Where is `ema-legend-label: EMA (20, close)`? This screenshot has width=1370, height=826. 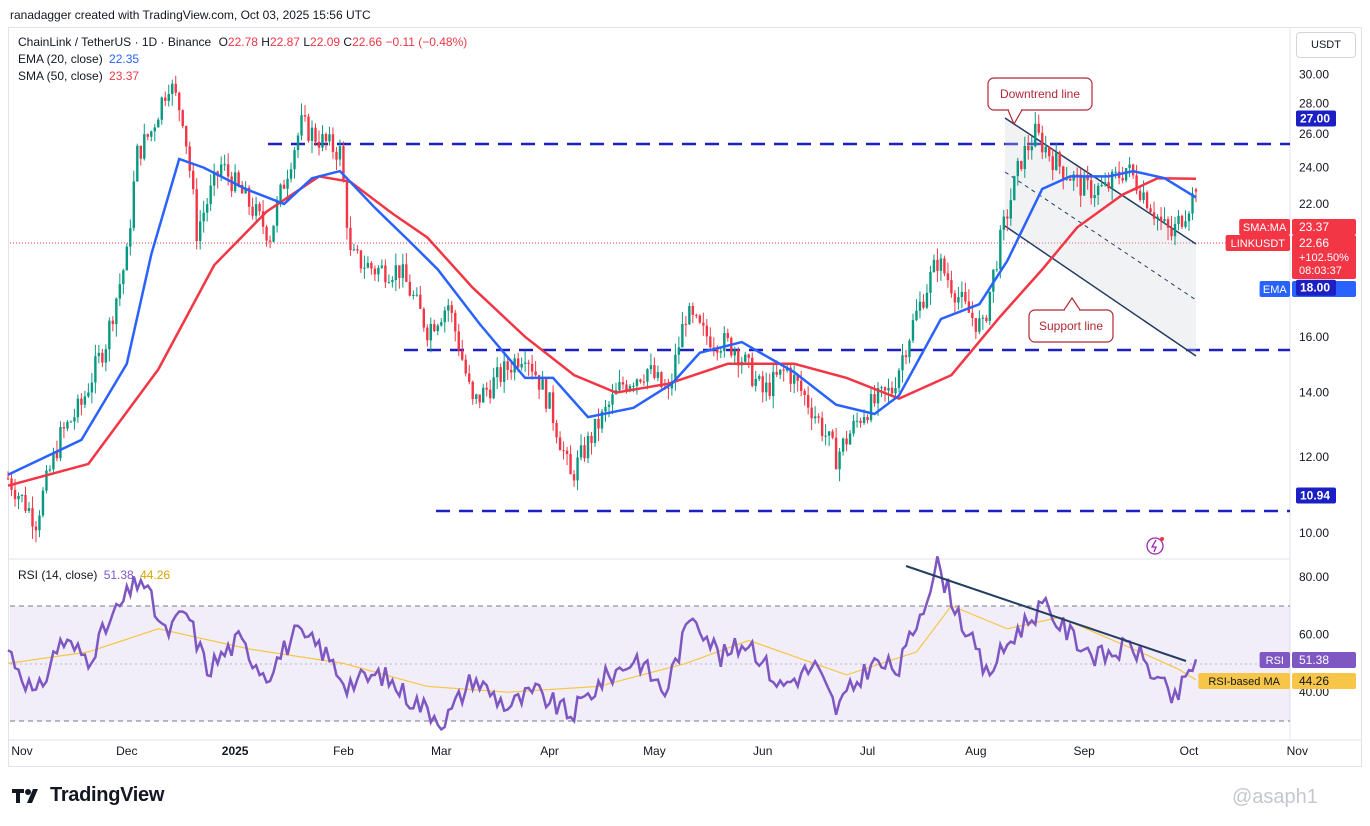
ema-legend-label: EMA (20, close) is located at coordinates (60, 59).